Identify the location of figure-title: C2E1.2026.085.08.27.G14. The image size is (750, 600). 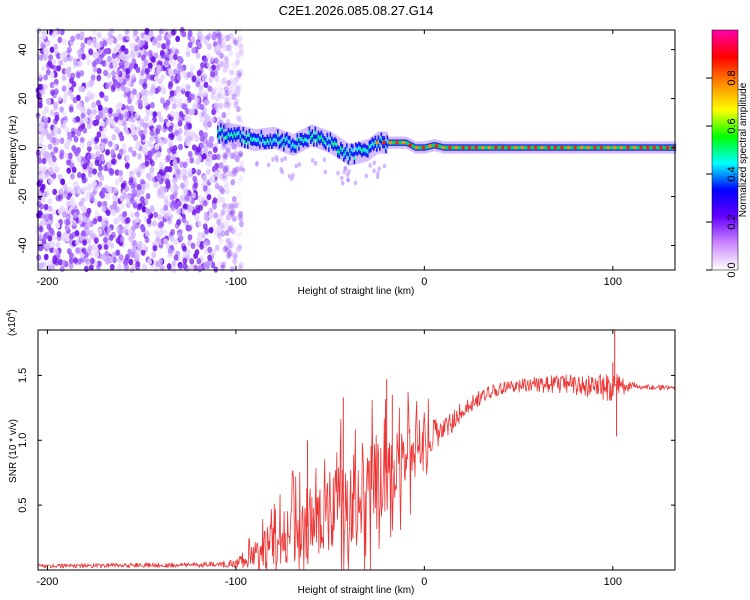
(356, 10).